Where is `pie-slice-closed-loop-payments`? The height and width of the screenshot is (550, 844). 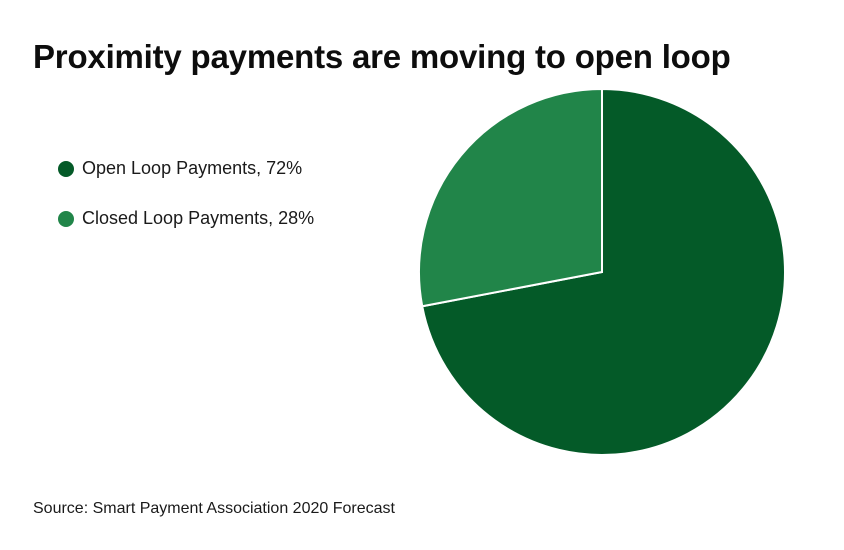
pie-slice-closed-loop-payments is located at coordinates (510, 197).